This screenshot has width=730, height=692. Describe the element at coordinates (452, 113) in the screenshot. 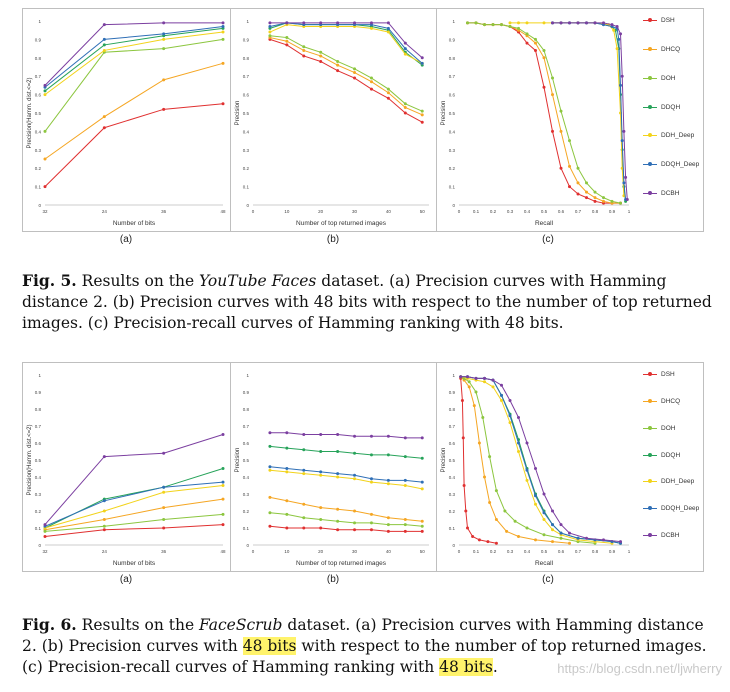

I see `y-tick-label: 0.5` at that location.